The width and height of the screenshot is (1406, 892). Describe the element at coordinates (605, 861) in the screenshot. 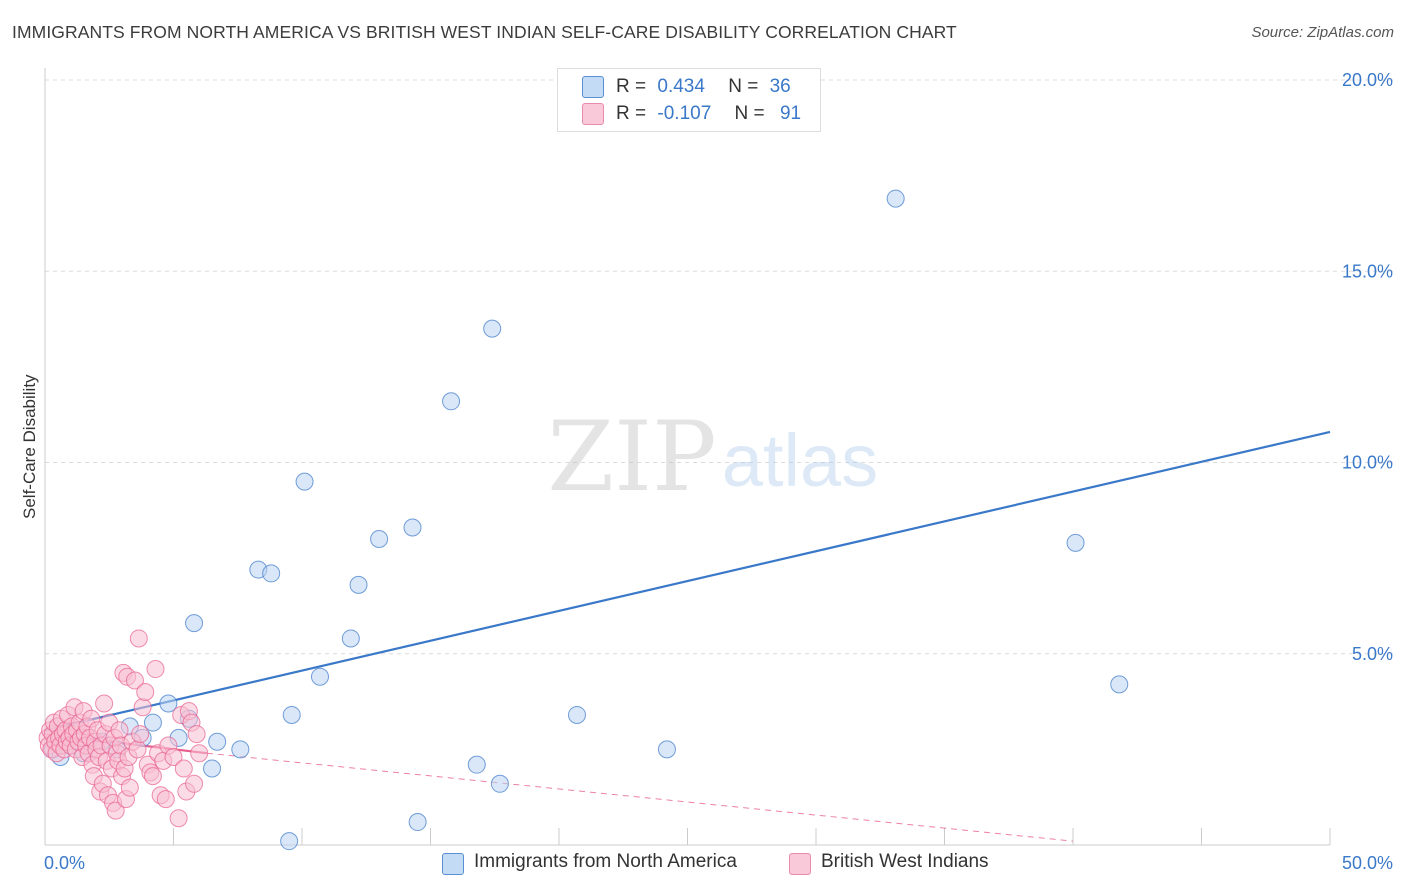

I see `bottom-legend-label-1: Immigrants from North America` at that location.